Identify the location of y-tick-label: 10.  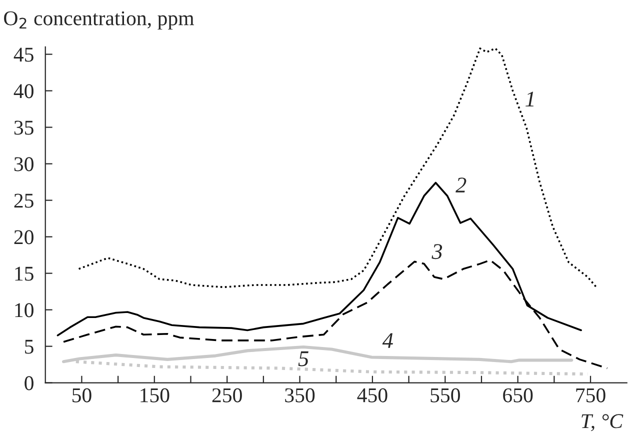
(24, 310).